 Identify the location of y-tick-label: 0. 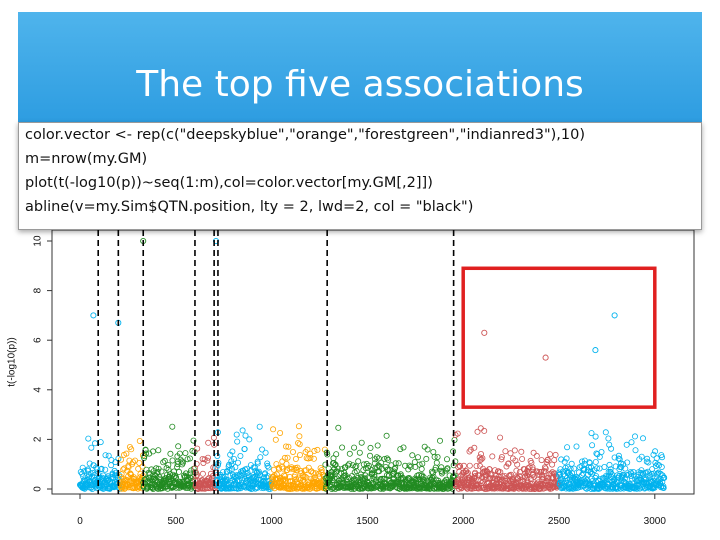
(38, 489).